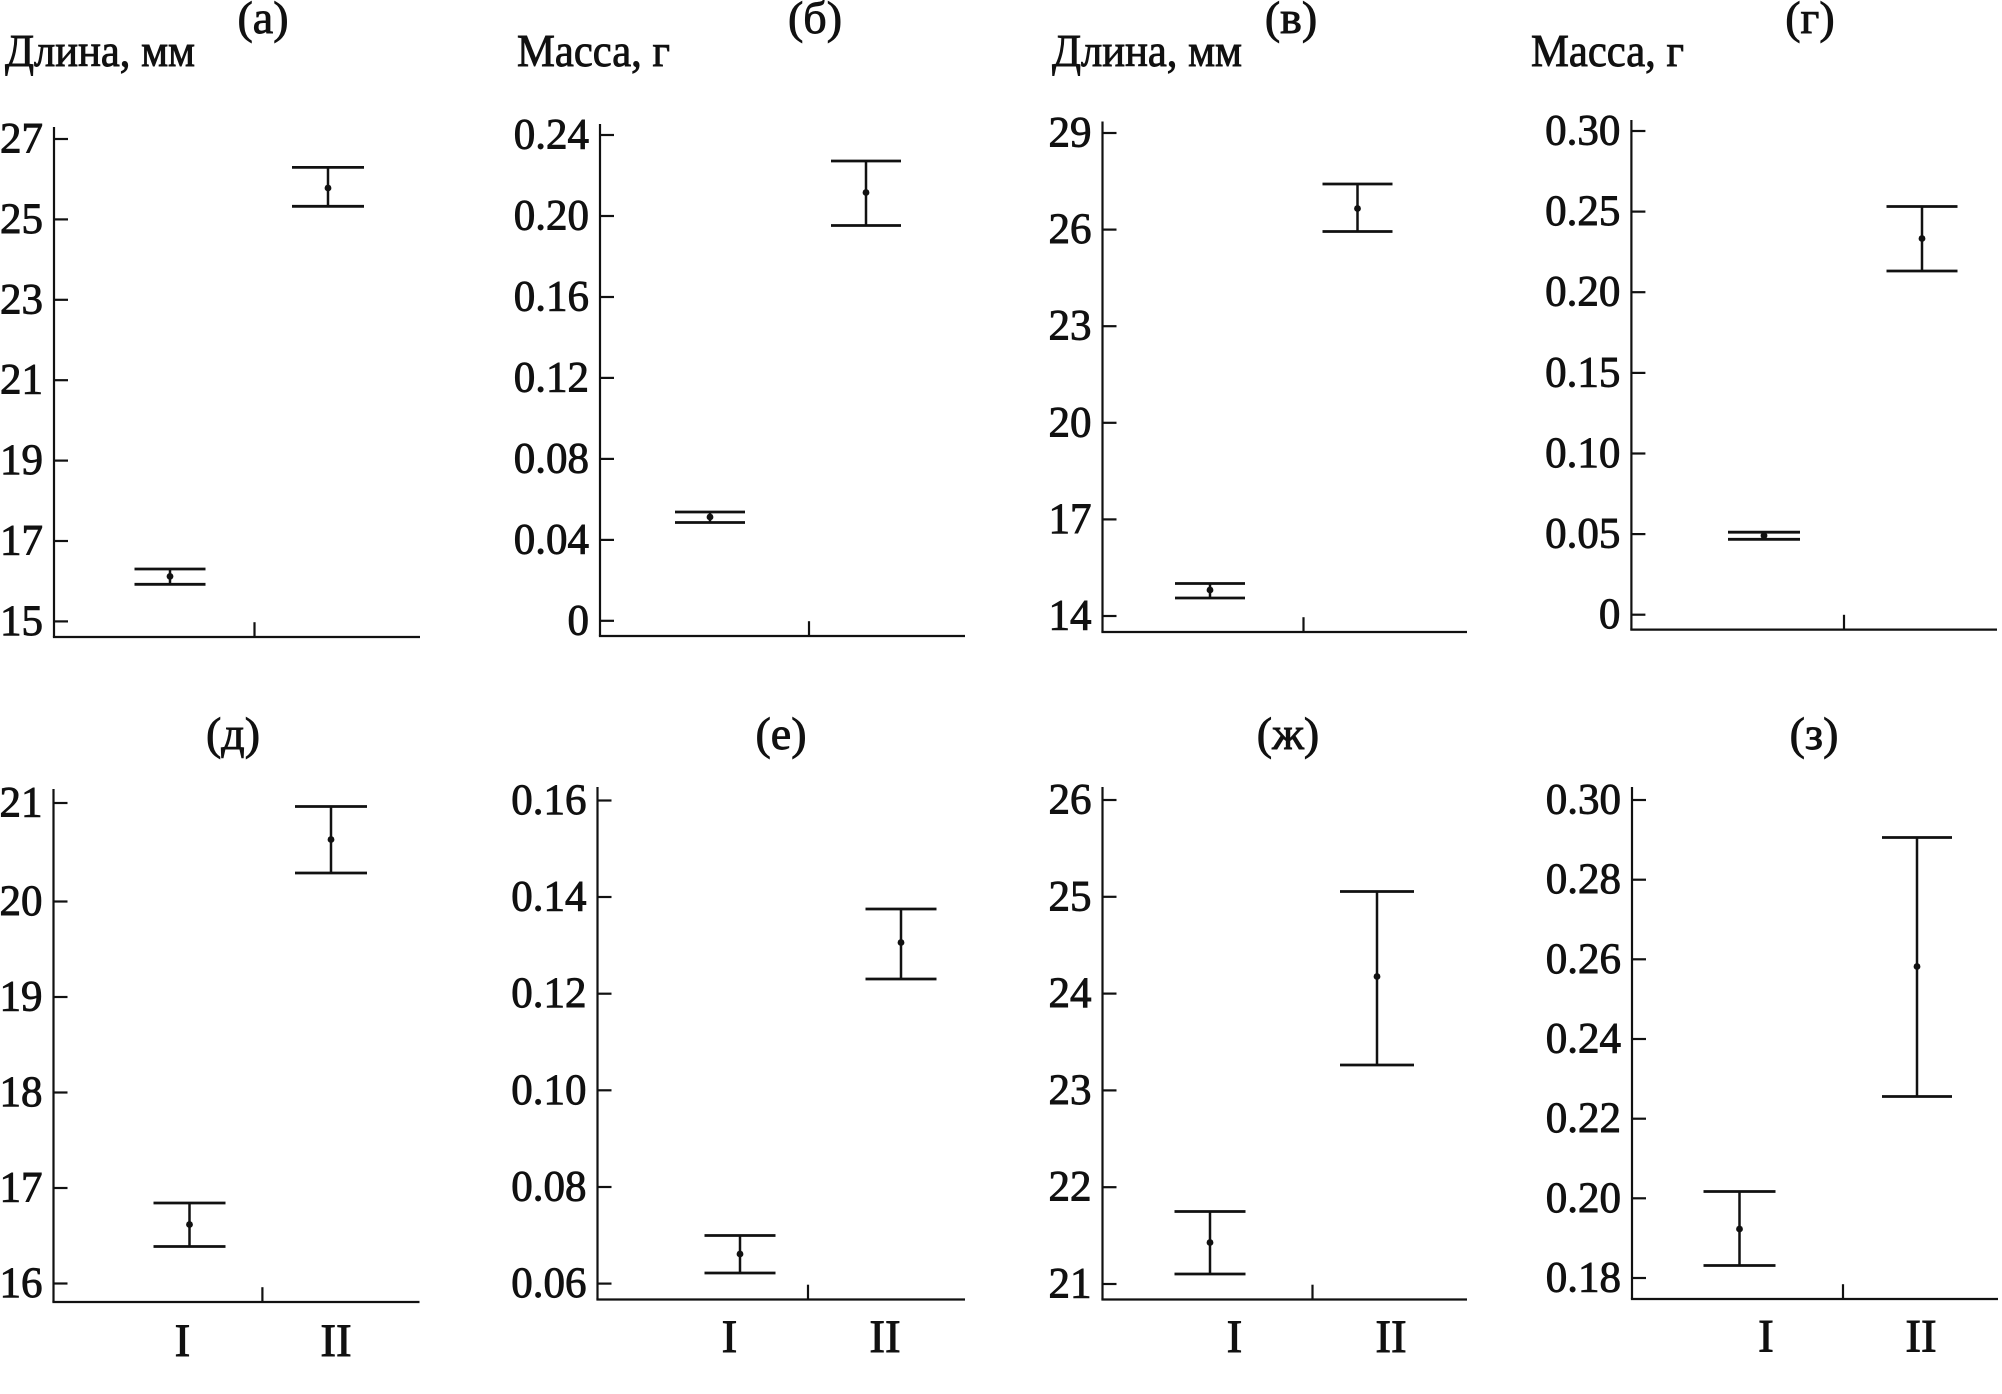 The height and width of the screenshot is (1394, 2002). I want to click on svg-text: 0.28, so click(1583, 879).